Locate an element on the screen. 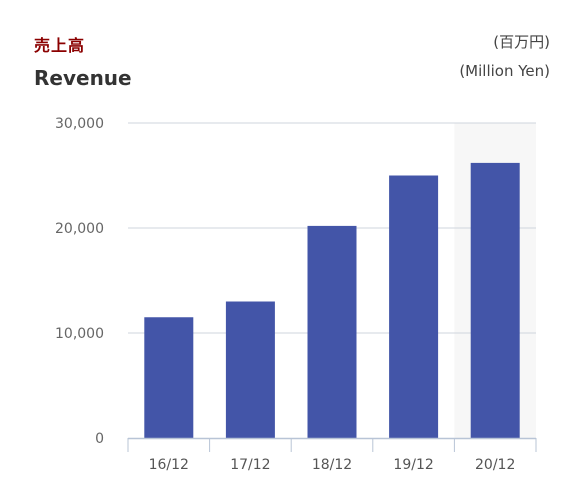 The width and height of the screenshot is (576, 479). x-tick-label: 20/12 is located at coordinates (495, 465).